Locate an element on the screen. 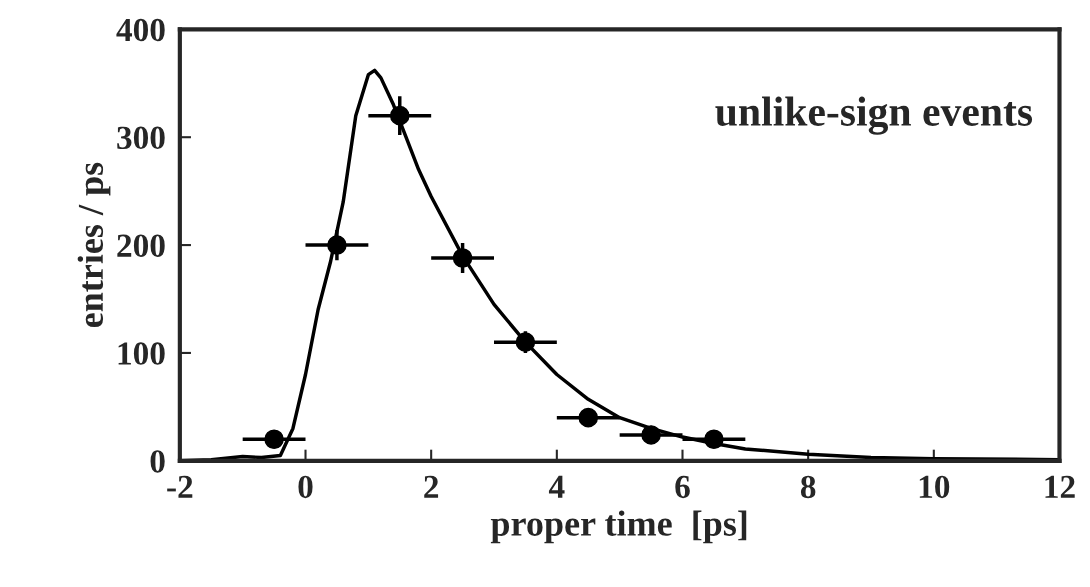 The width and height of the screenshot is (1090, 587). y-axis-title: entries / ps is located at coordinates (94, 245).